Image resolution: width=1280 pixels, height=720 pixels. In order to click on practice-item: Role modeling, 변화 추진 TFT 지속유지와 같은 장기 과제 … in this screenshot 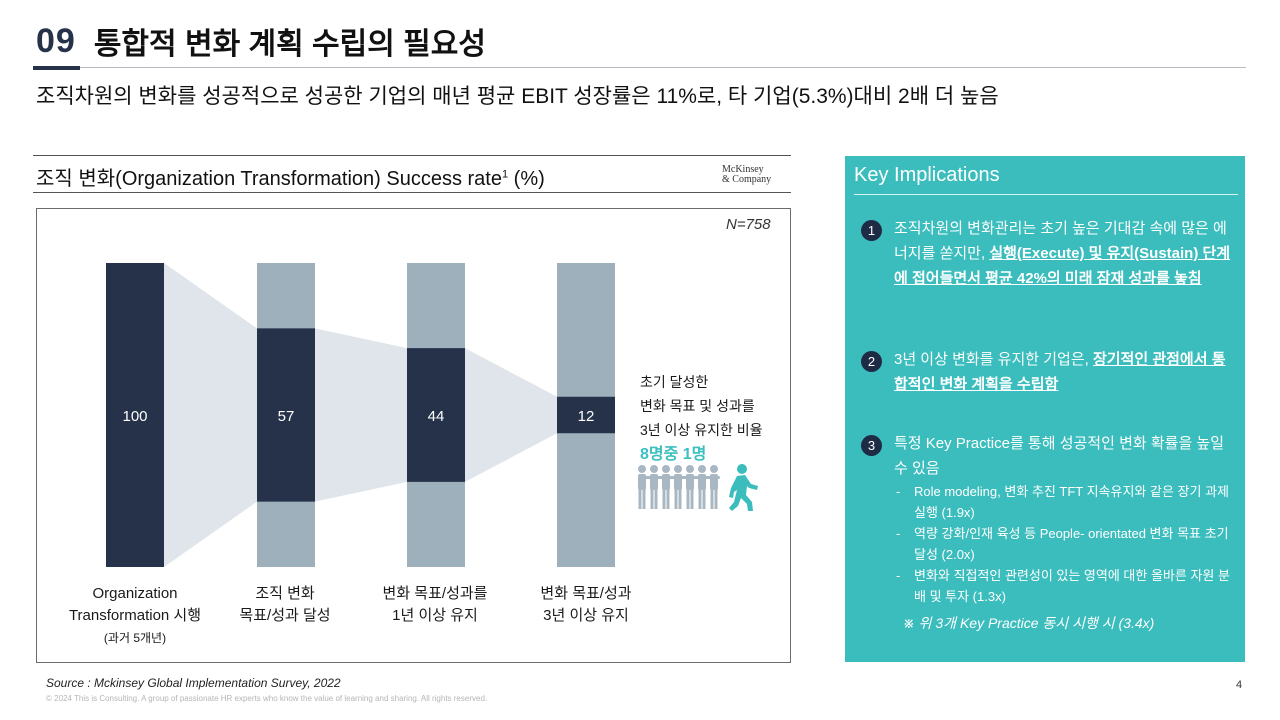, I will do `click(1062, 502)`.